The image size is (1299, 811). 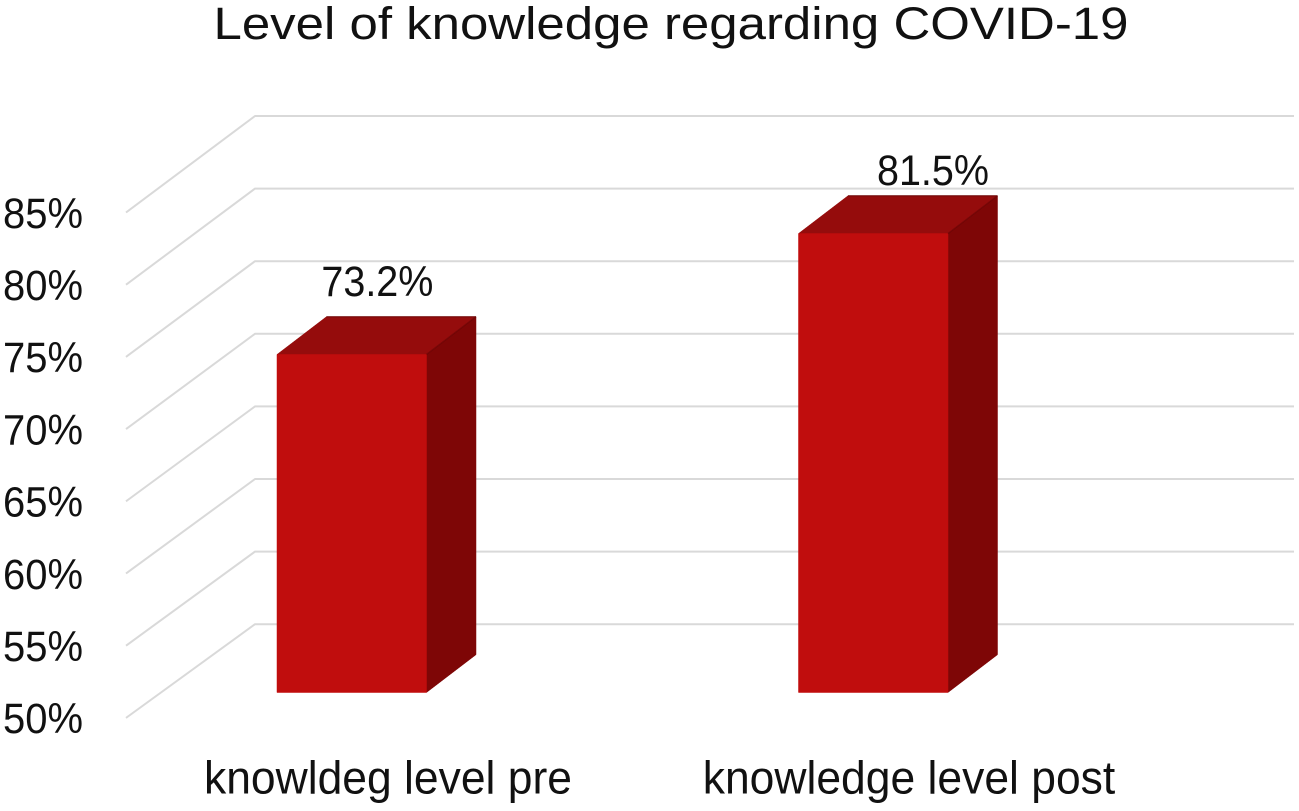 I want to click on category-label: knowledge level post, so click(x=909, y=778).